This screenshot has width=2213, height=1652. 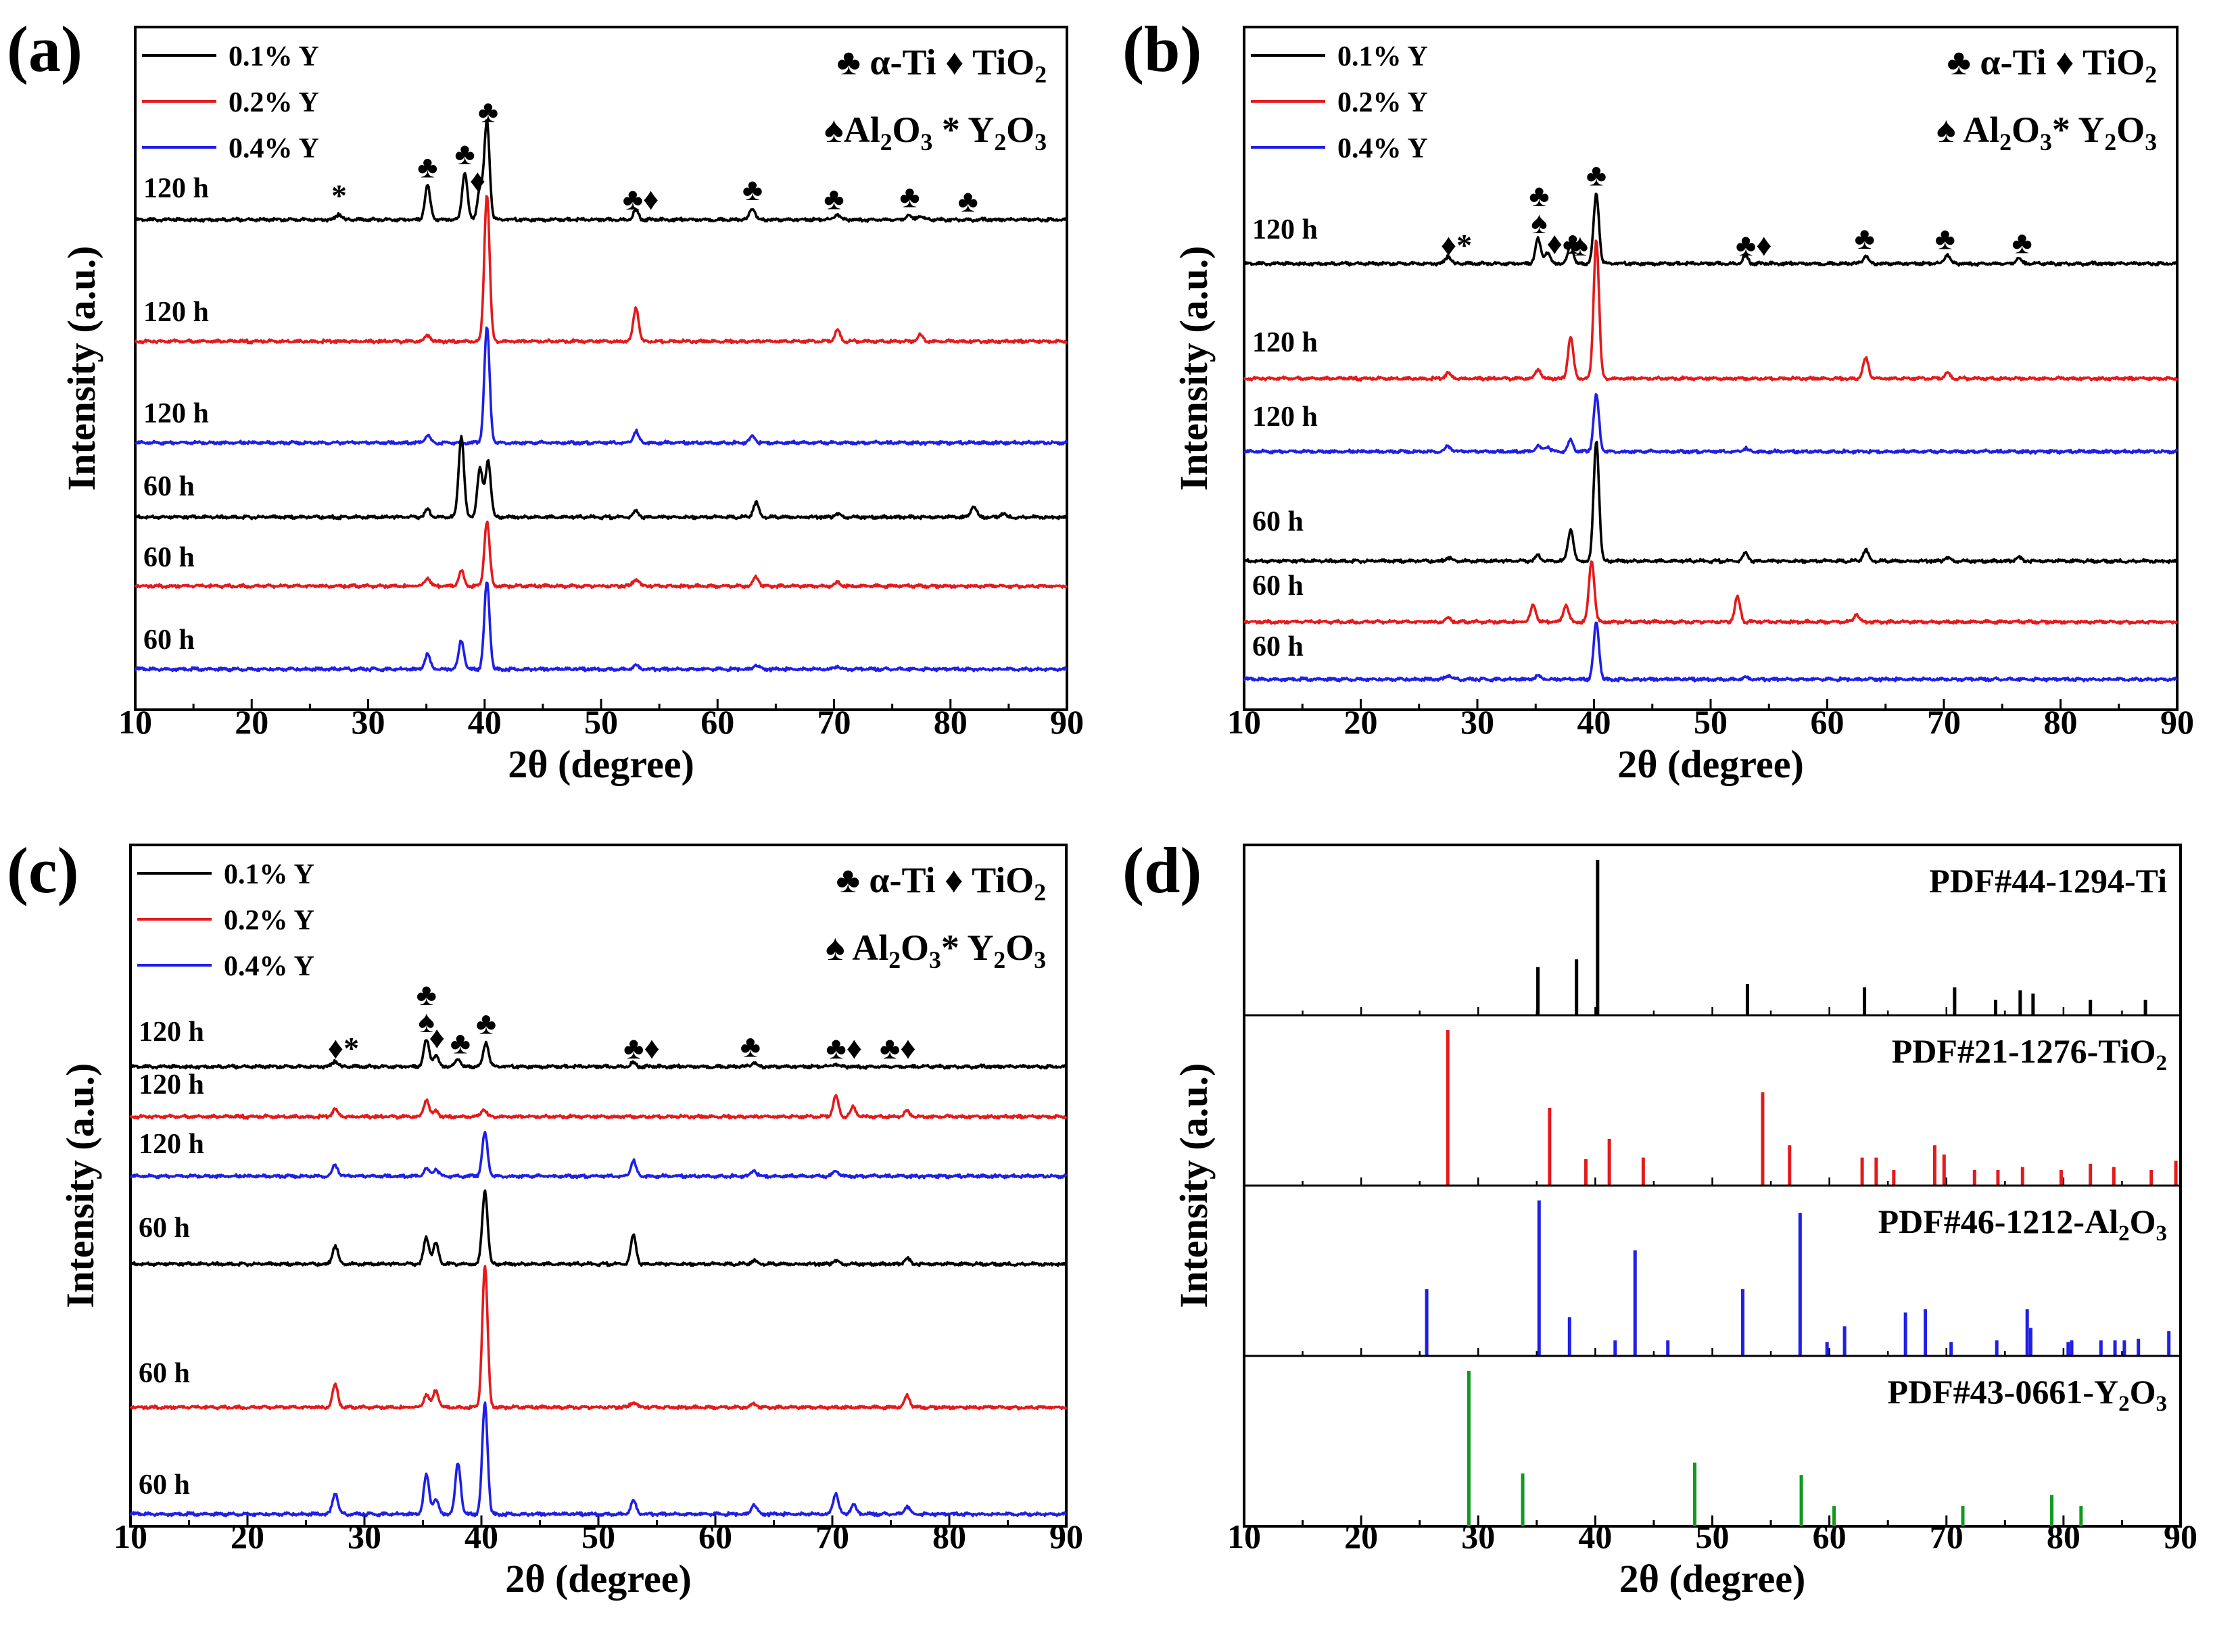 I want to click on reference-label-part: 2, so click(x=2162, y=1063).